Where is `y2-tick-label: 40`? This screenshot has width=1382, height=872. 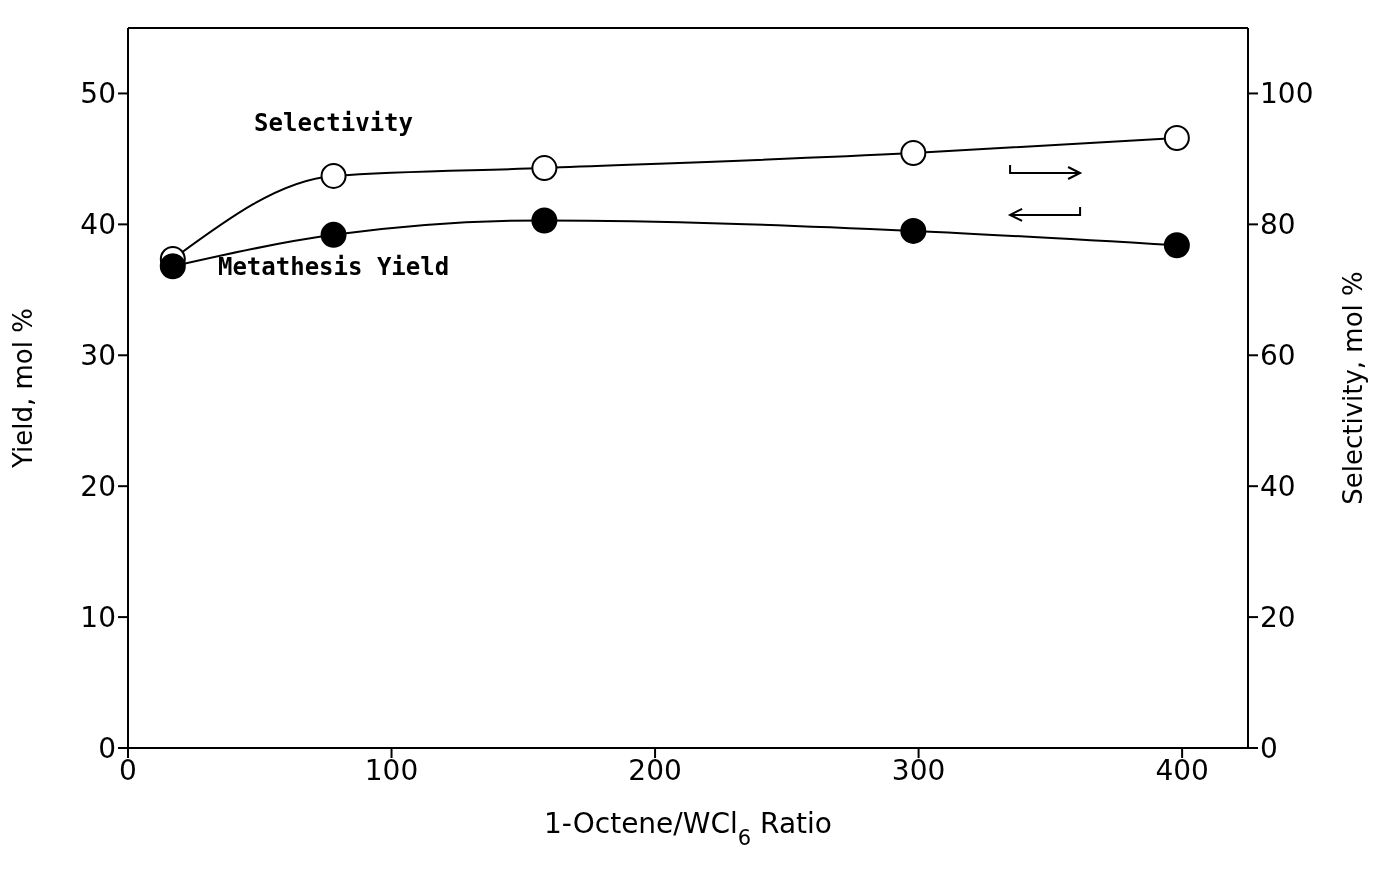 y2-tick-label: 40 is located at coordinates (1278, 487).